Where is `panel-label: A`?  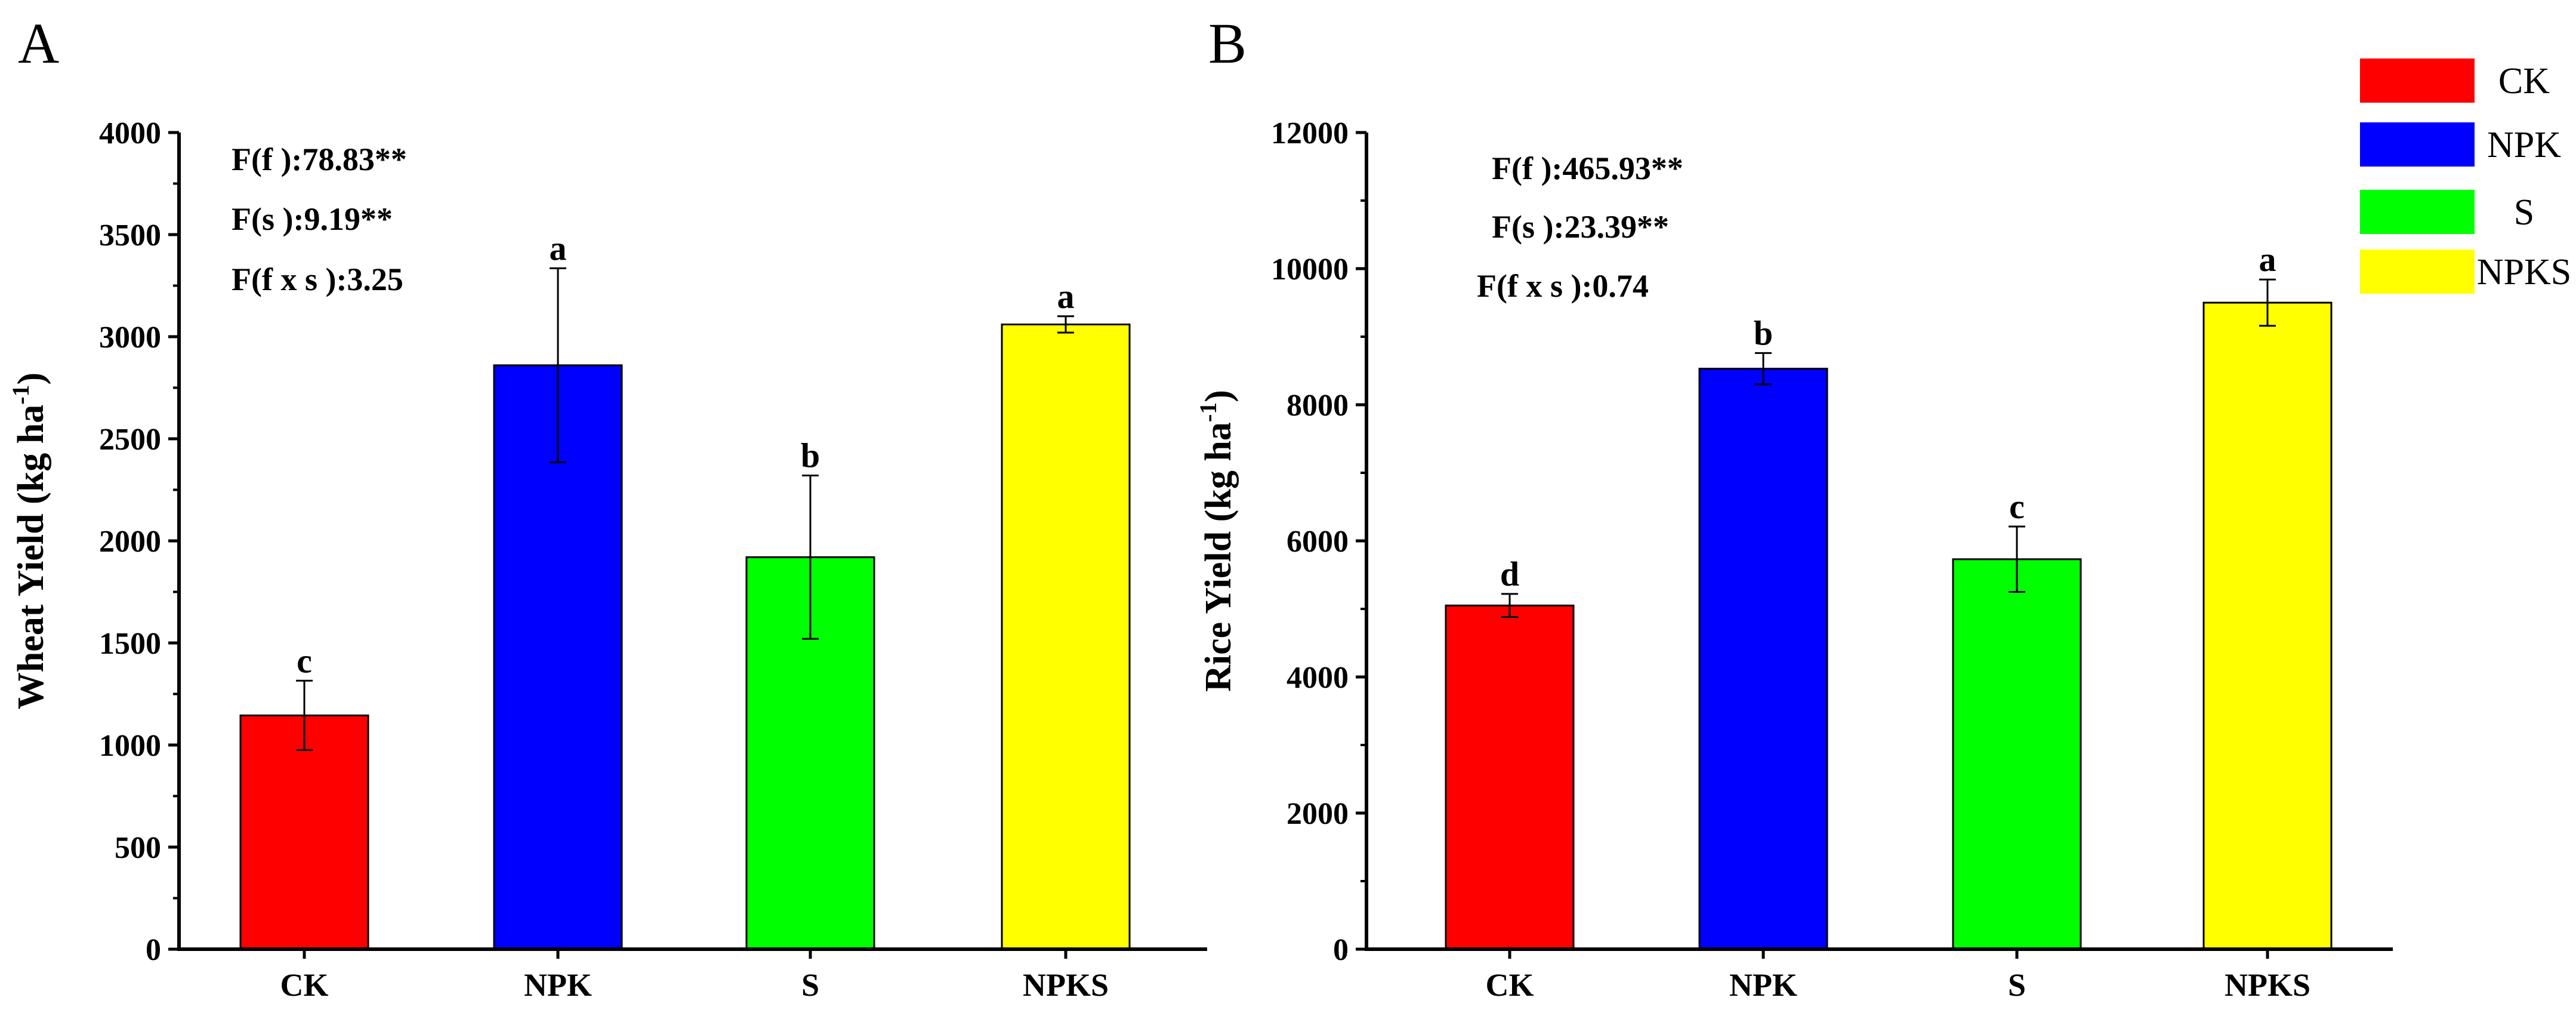
panel-label: A is located at coordinates (39, 43).